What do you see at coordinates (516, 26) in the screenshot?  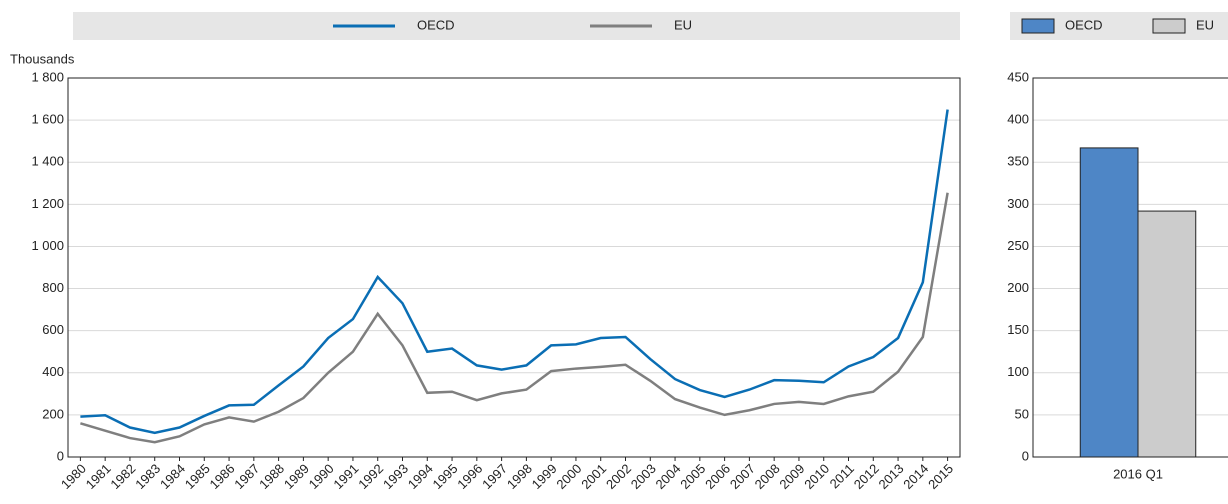 I see `legend-band` at bounding box center [516, 26].